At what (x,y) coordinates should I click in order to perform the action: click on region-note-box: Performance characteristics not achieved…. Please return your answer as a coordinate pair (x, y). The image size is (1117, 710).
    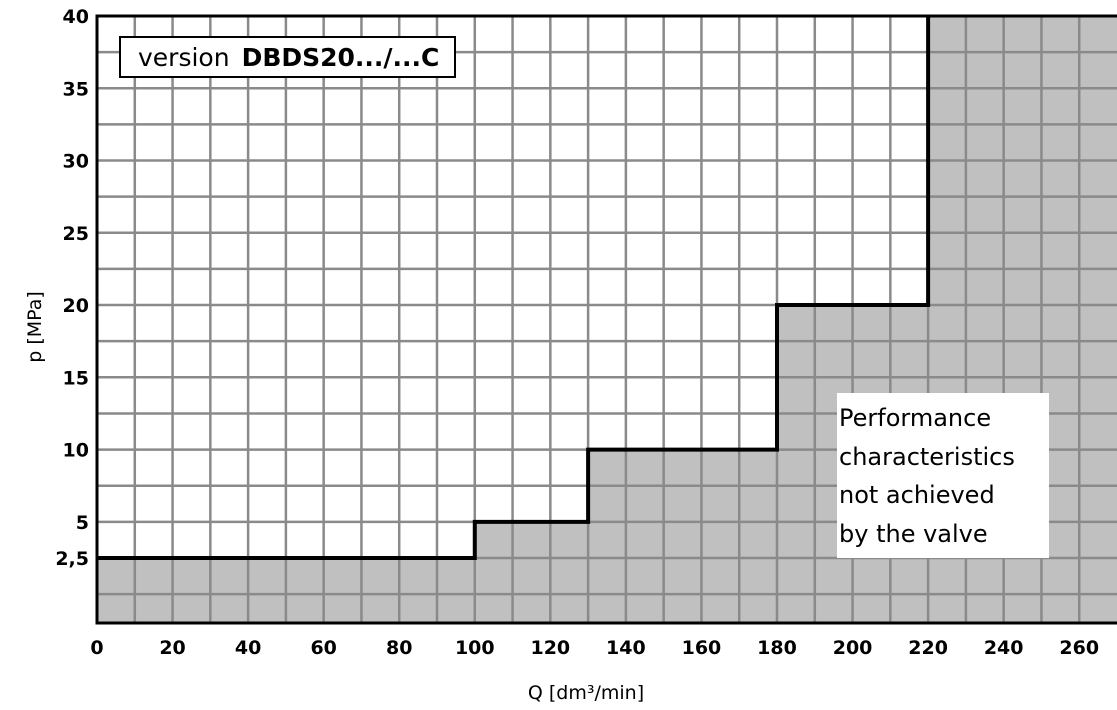
    Looking at the image, I should click on (943, 475).